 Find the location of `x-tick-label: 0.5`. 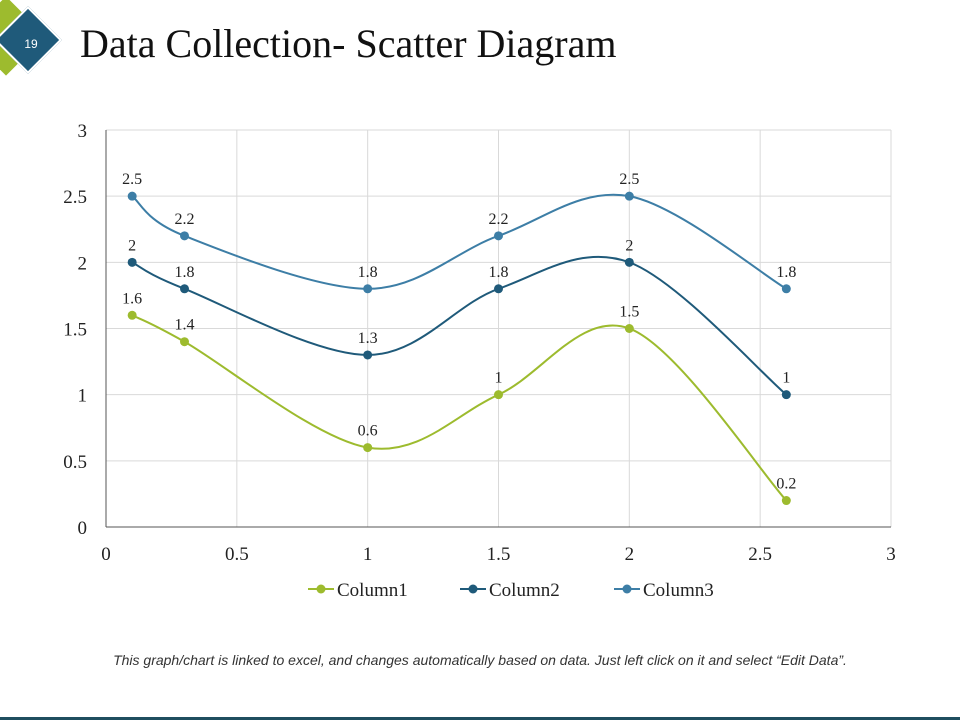

x-tick-label: 0.5 is located at coordinates (237, 554).